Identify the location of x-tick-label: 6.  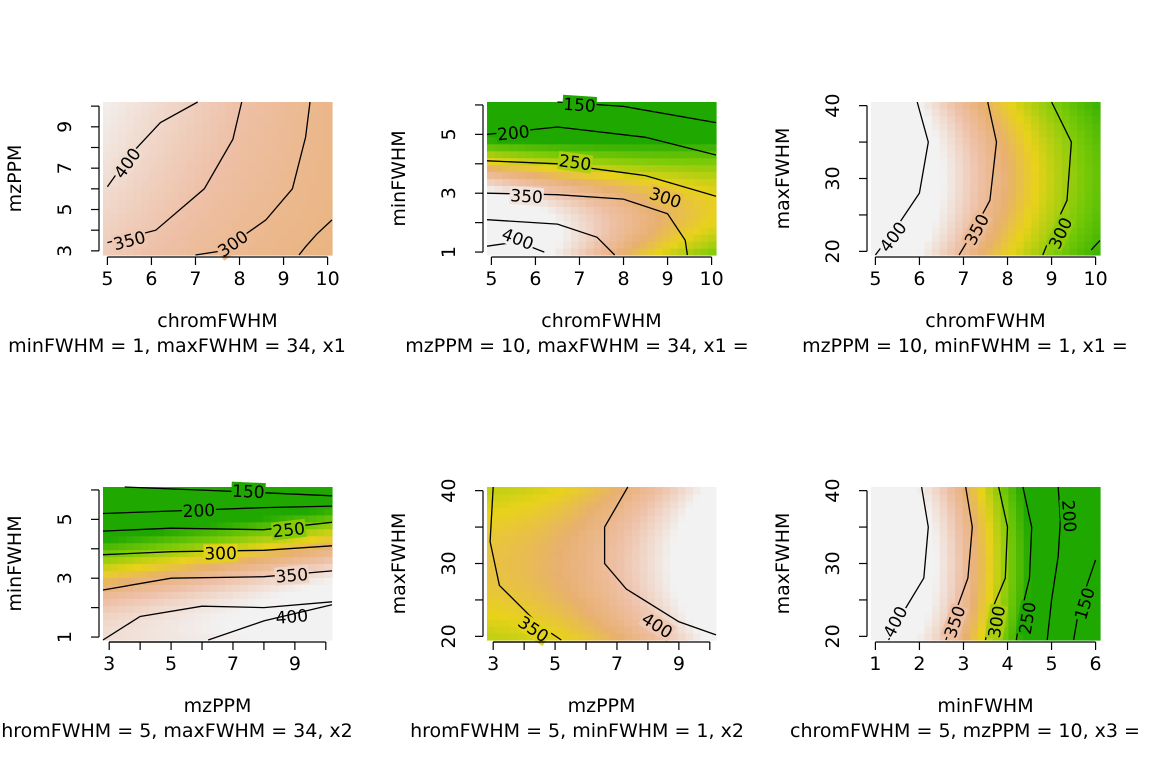
(151, 279).